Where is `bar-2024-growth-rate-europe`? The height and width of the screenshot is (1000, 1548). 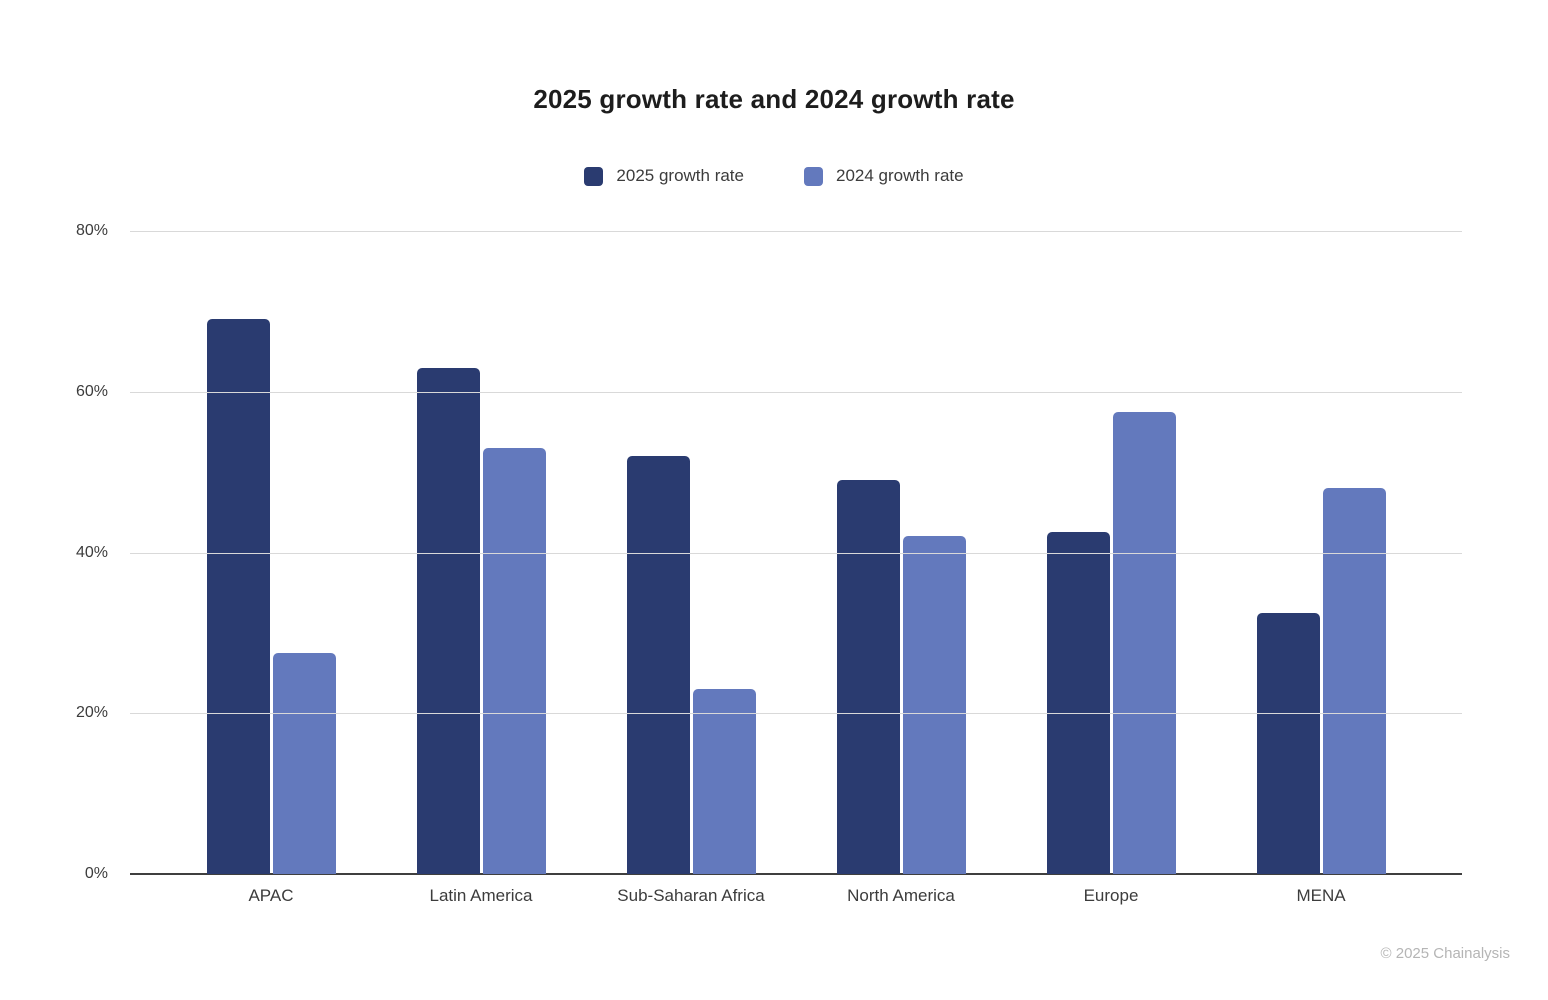 bar-2024-growth-rate-europe is located at coordinates (1144, 642).